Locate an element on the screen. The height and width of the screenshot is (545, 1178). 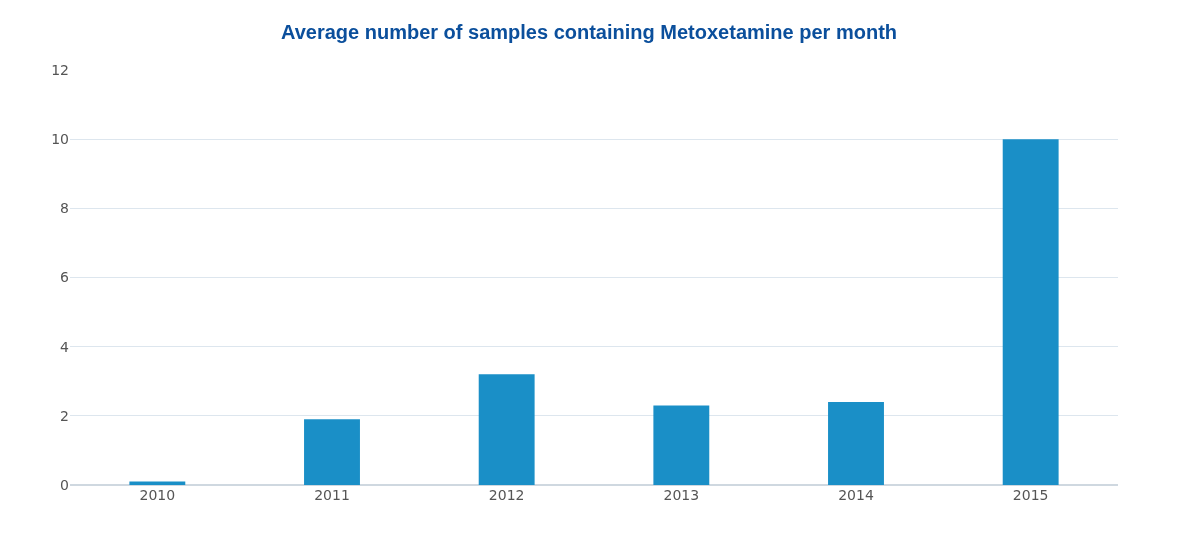
x-tick-label: 2013 is located at coordinates (681, 495).